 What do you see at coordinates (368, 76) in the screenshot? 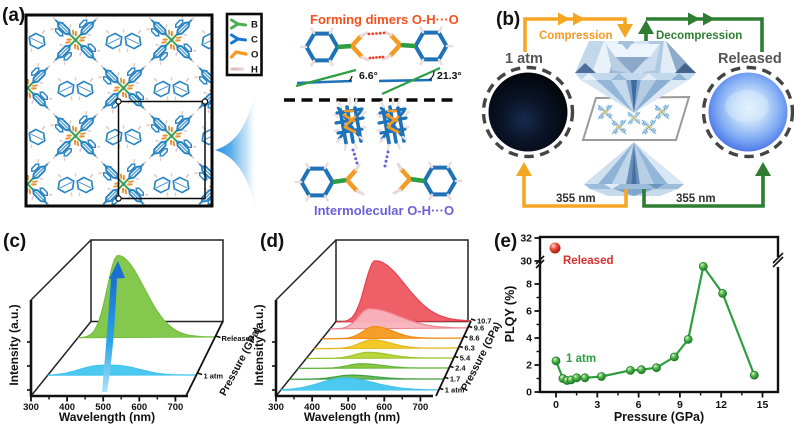
I see `svg-text: 6.6°` at bounding box center [368, 76].